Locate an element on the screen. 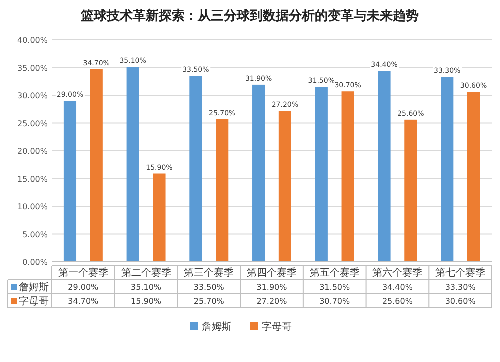 This screenshot has height=362, width=500. data-label: 29.00% is located at coordinates (84, 287).